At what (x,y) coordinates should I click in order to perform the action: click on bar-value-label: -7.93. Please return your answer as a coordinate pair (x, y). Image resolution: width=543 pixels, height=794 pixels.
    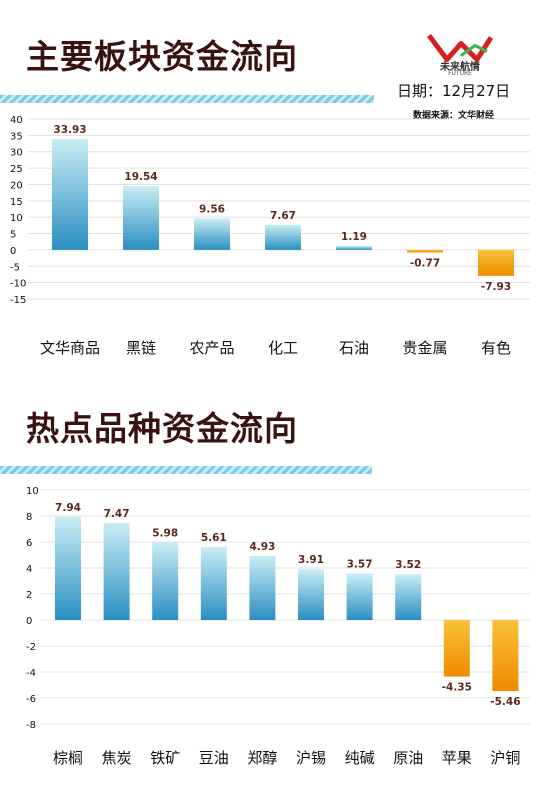
    Looking at the image, I should click on (496, 287).